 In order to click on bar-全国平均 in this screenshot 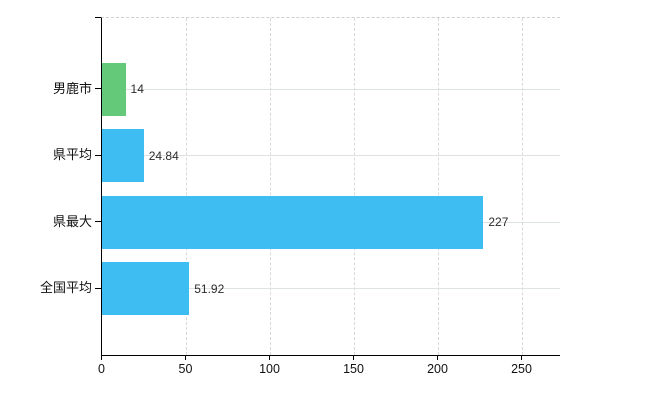, I will do `click(146, 289)`.